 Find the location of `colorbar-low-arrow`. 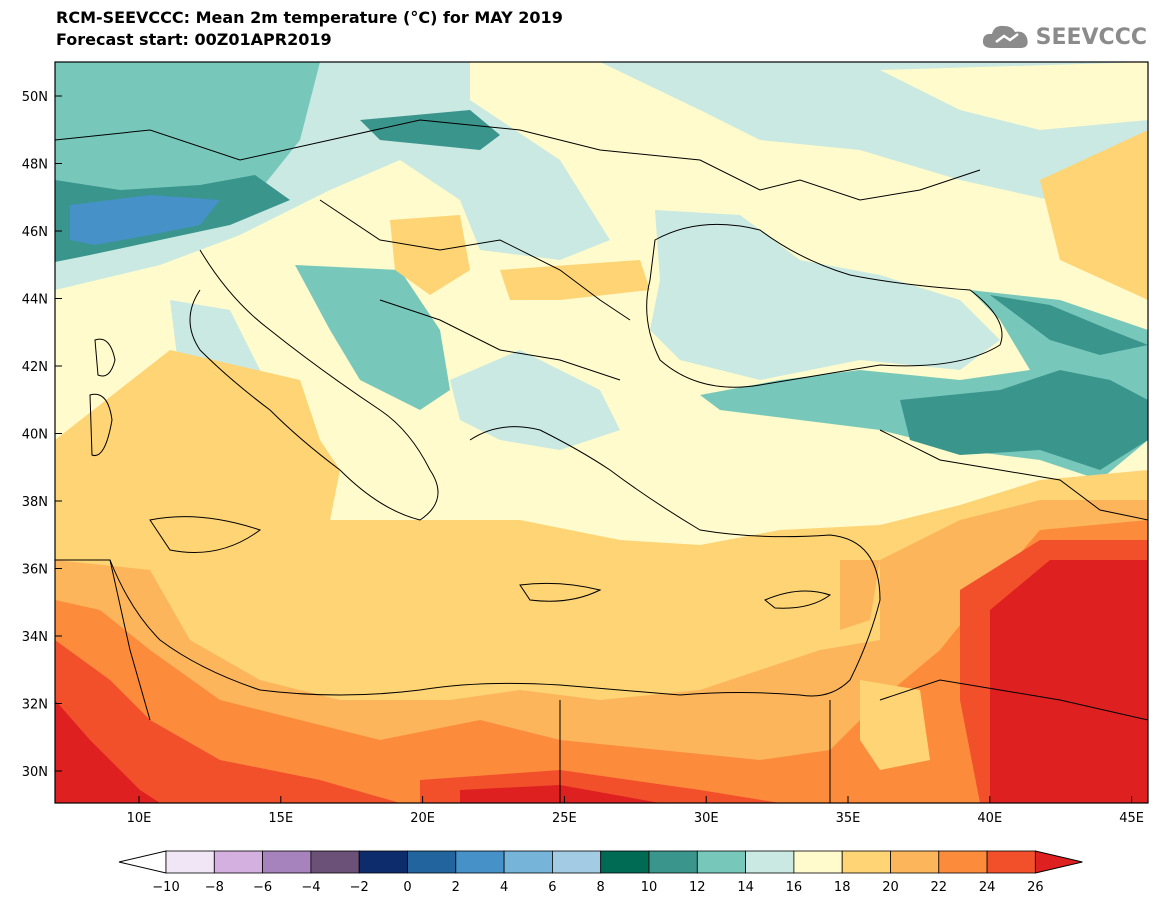

colorbar-low-arrow is located at coordinates (142, 862).